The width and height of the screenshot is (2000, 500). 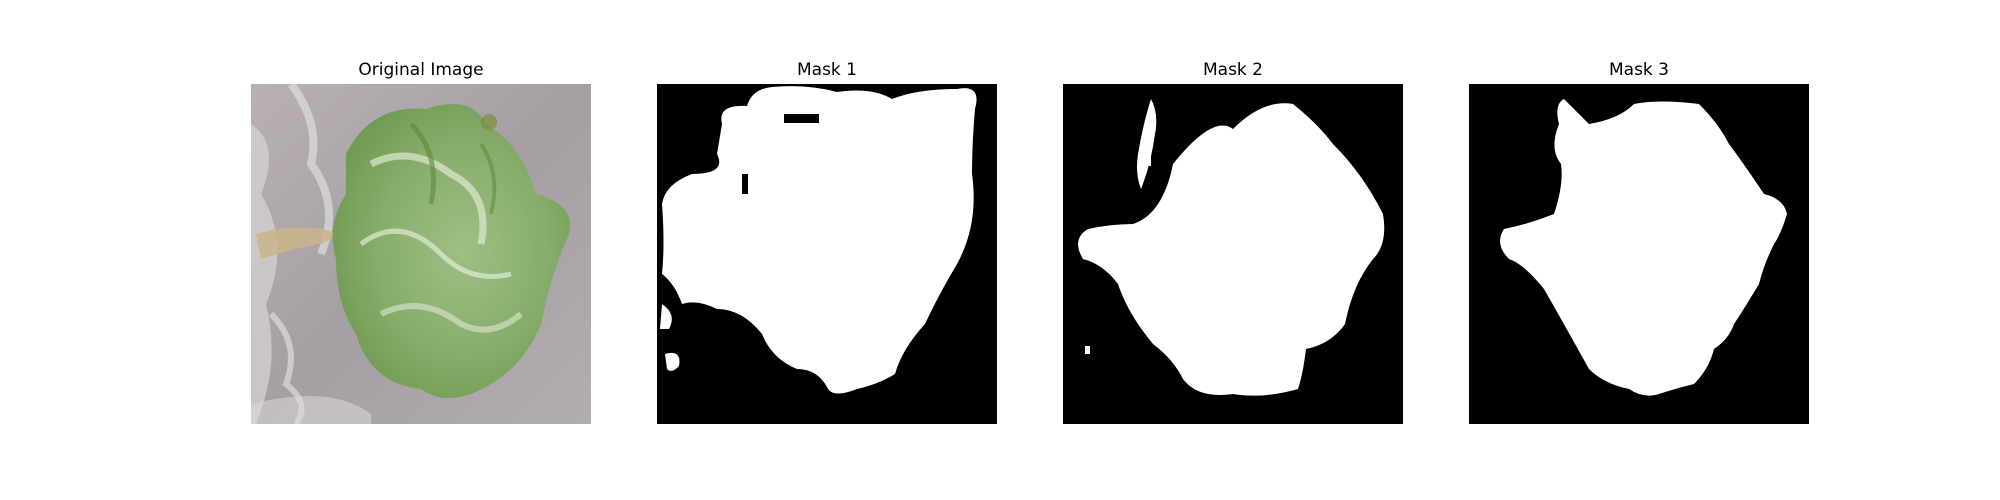 I want to click on mask-1-panel: Mask 1, so click(x=827, y=241).